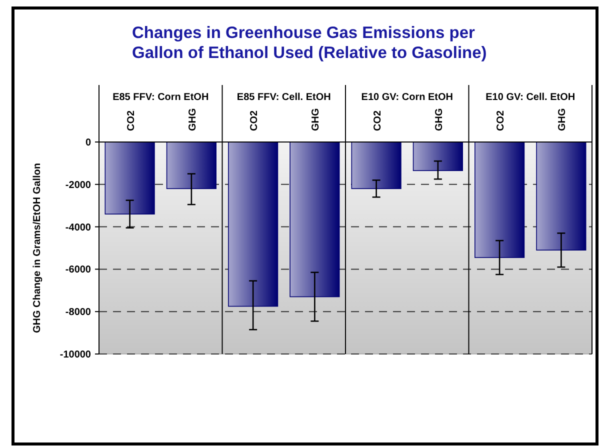 This screenshot has height=447, width=602. Describe the element at coordinates (407, 97) in the screenshot. I see `text: E10 GV: Corn EtOH` at that location.